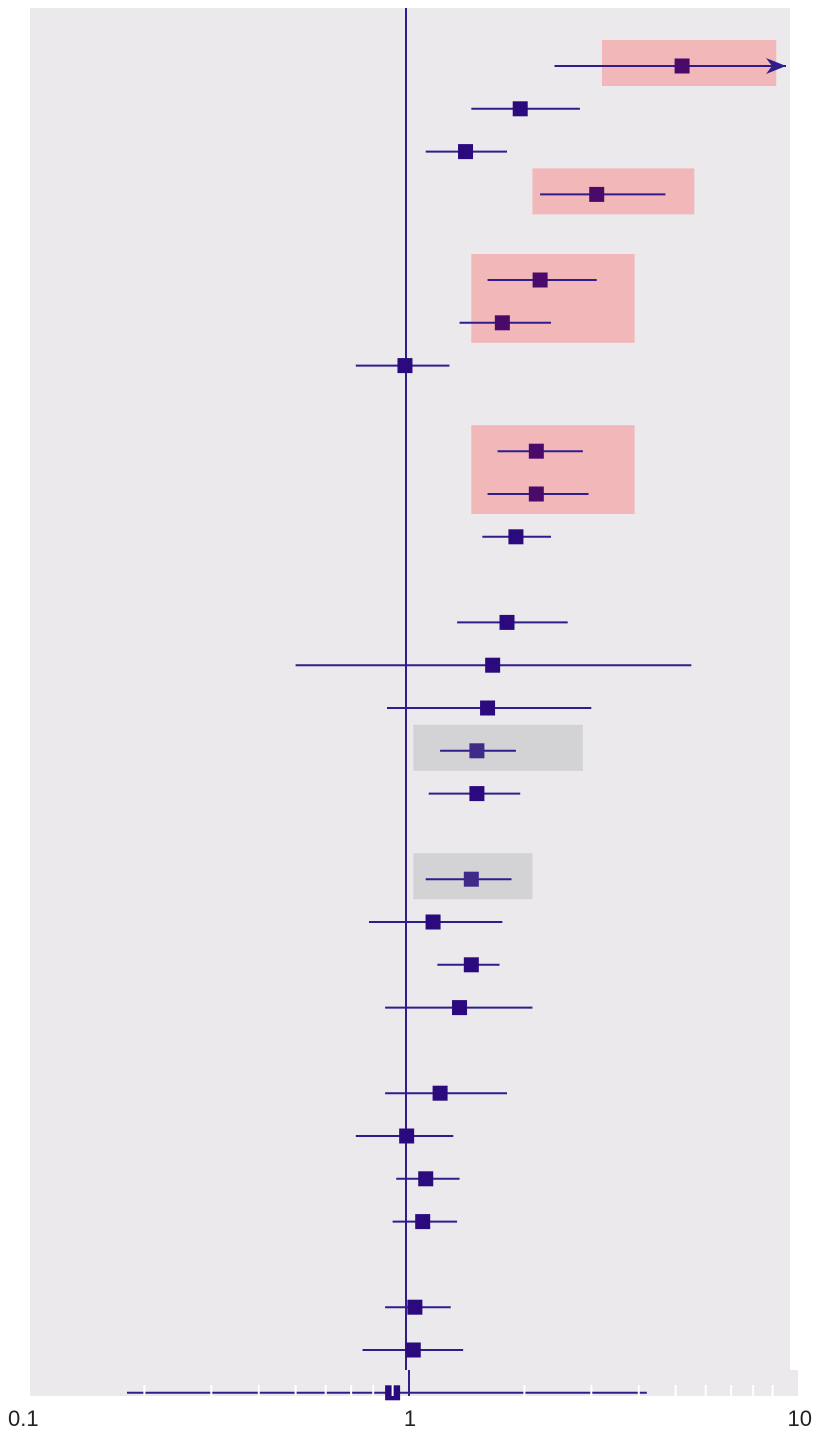 This screenshot has height=1432, width=816. Describe the element at coordinates (776, 66) in the screenshot. I see `ci-truncation-arrow` at that location.